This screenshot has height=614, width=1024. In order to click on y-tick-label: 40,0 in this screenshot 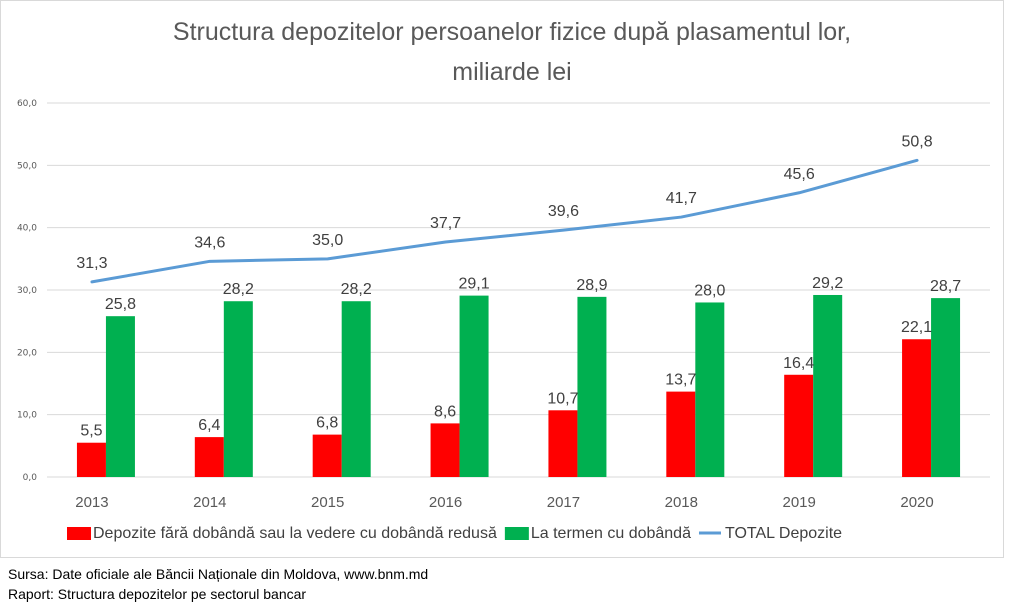, I will do `click(27, 229)`.